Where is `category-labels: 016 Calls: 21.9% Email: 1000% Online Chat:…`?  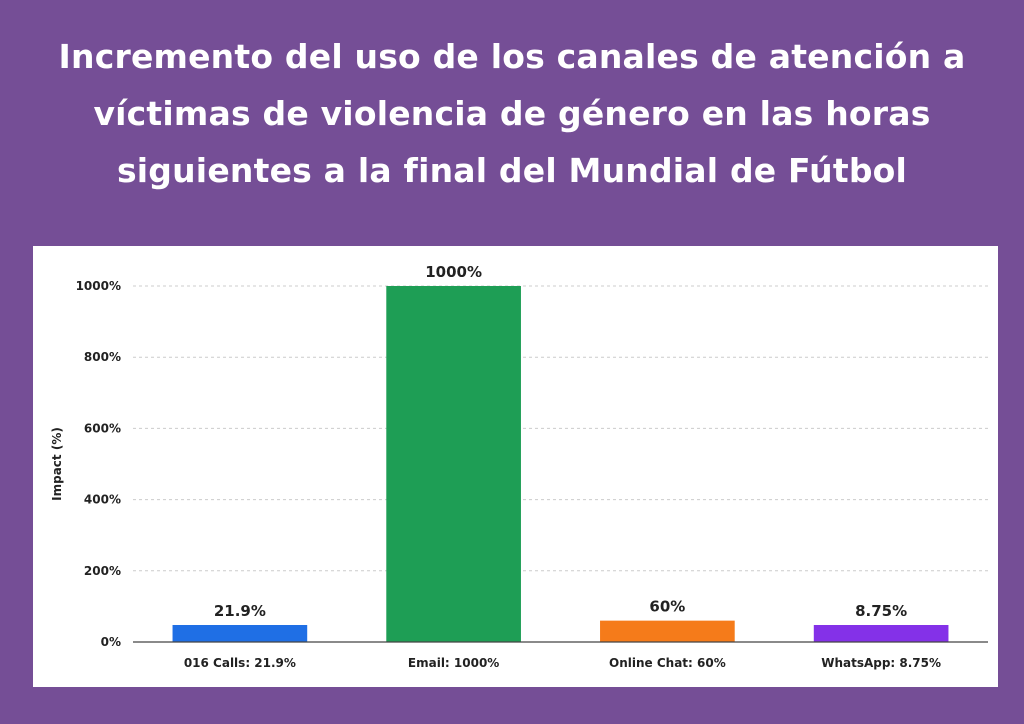
category-labels: 016 Calls: 21.9% Email: 1000% Online Chat:… is located at coordinates (562, 663).